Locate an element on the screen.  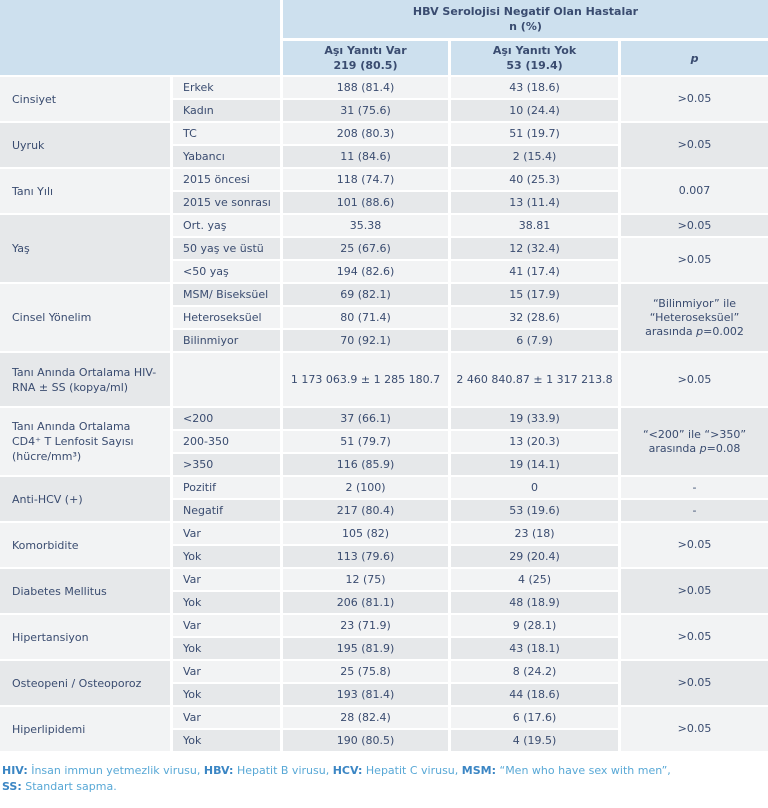
sub-label: Pozitif is located at coordinates (228, 488).